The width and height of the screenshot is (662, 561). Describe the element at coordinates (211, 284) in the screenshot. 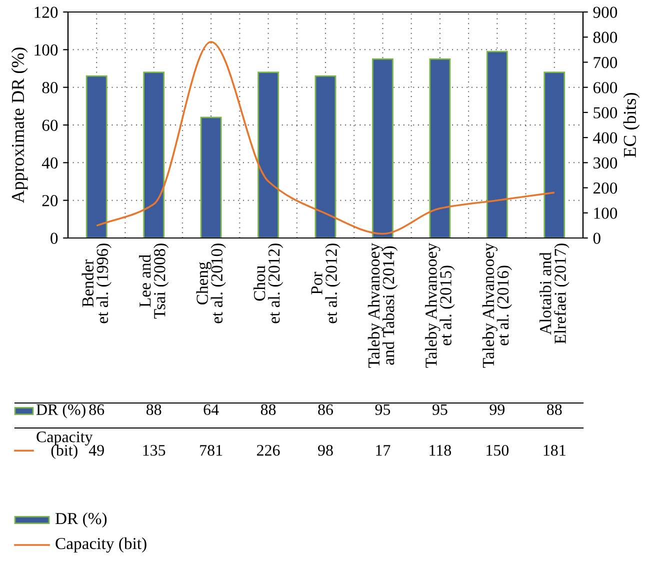

I see `x-tick-label: Cheng et al. (2010)` at that location.